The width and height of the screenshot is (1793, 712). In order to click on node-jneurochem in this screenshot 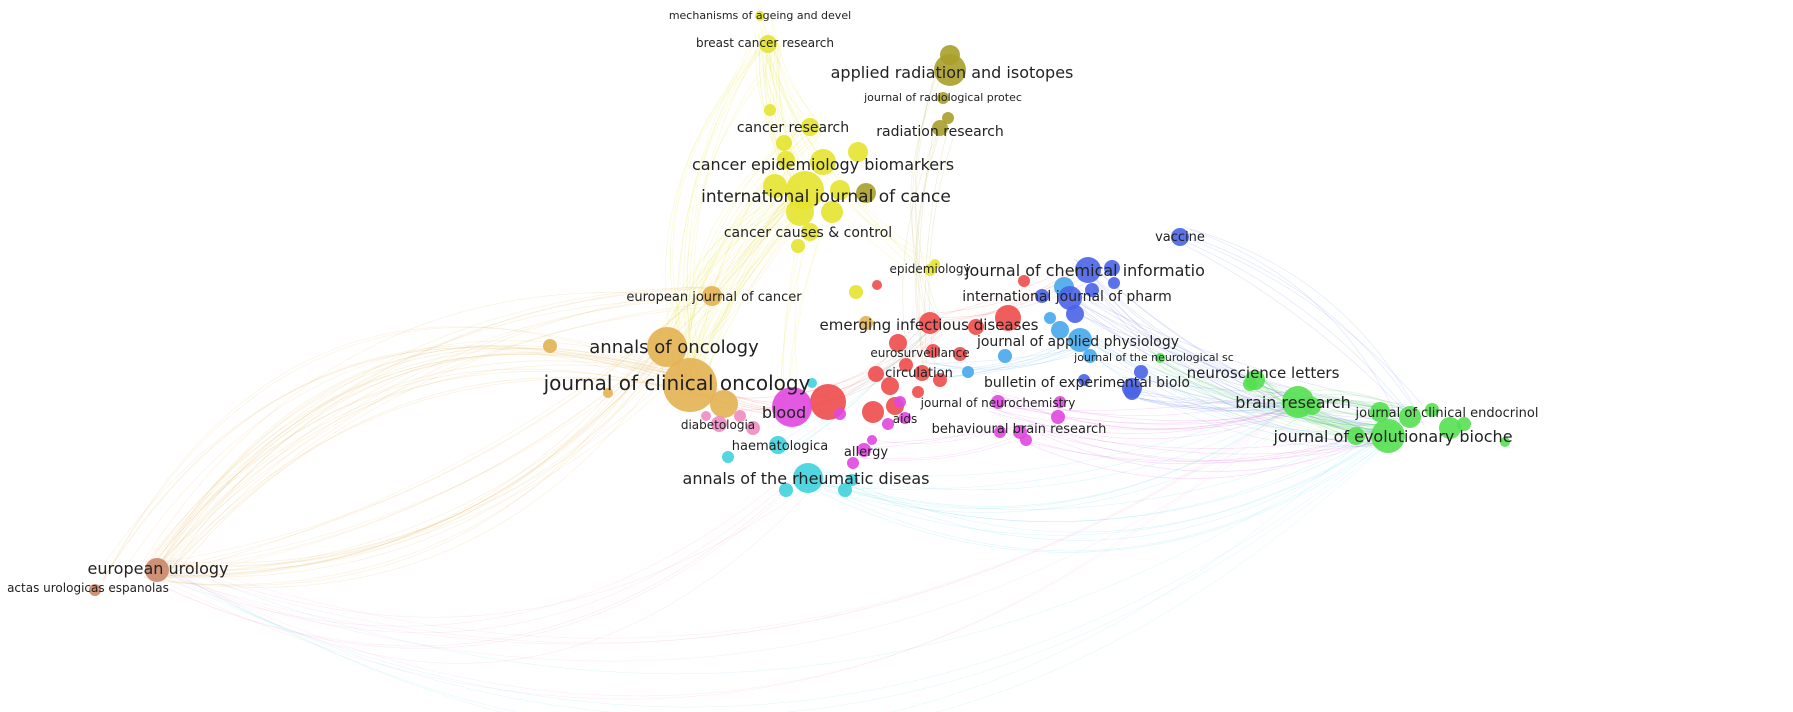, I will do `click(998, 402)`.